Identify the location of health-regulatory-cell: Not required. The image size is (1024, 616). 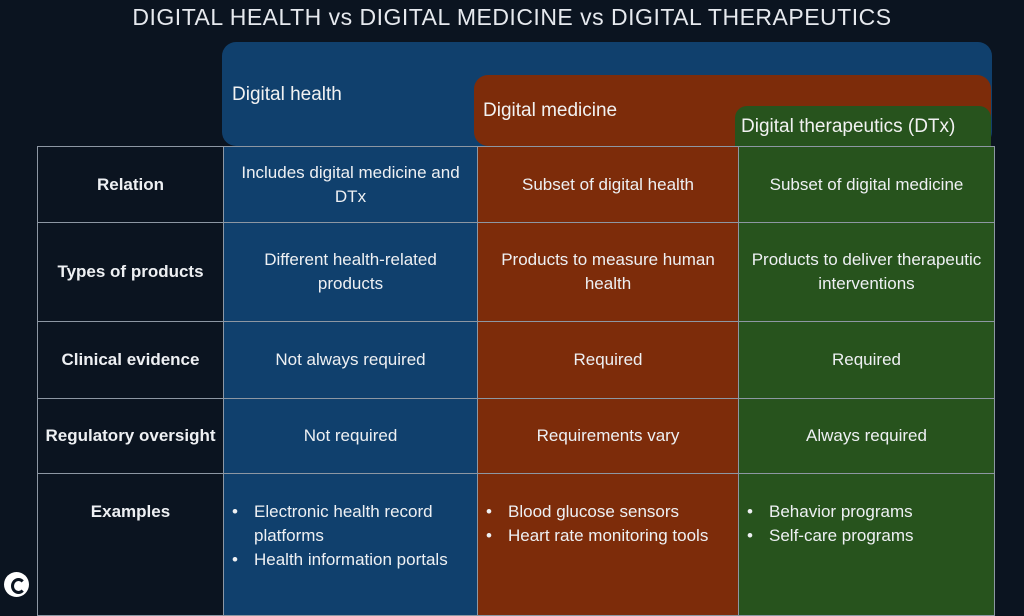
(350, 436).